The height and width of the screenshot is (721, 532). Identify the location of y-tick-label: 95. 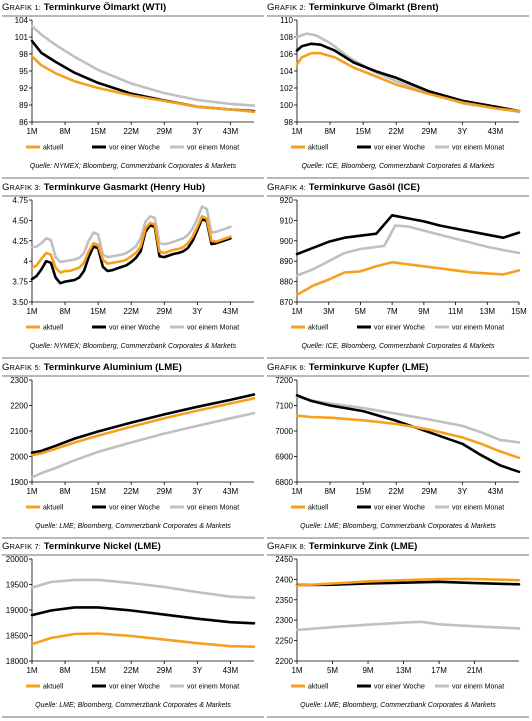
(23, 71).